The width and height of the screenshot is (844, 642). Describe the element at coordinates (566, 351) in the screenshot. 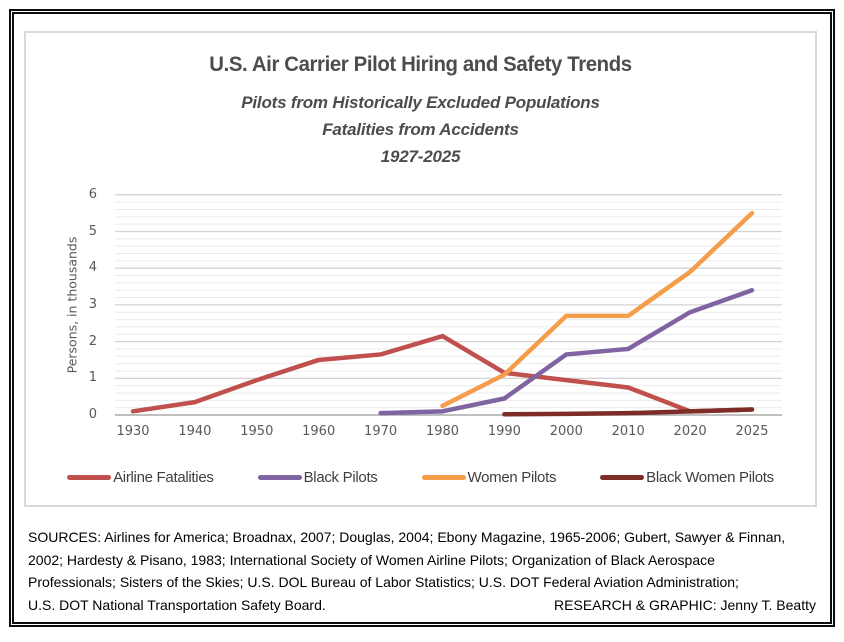

I see `series-line-black-pilots` at that location.